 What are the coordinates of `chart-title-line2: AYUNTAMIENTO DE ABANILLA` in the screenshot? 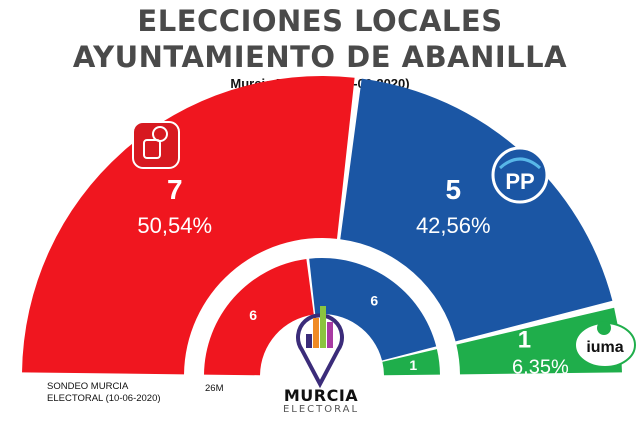 It's located at (320, 57).